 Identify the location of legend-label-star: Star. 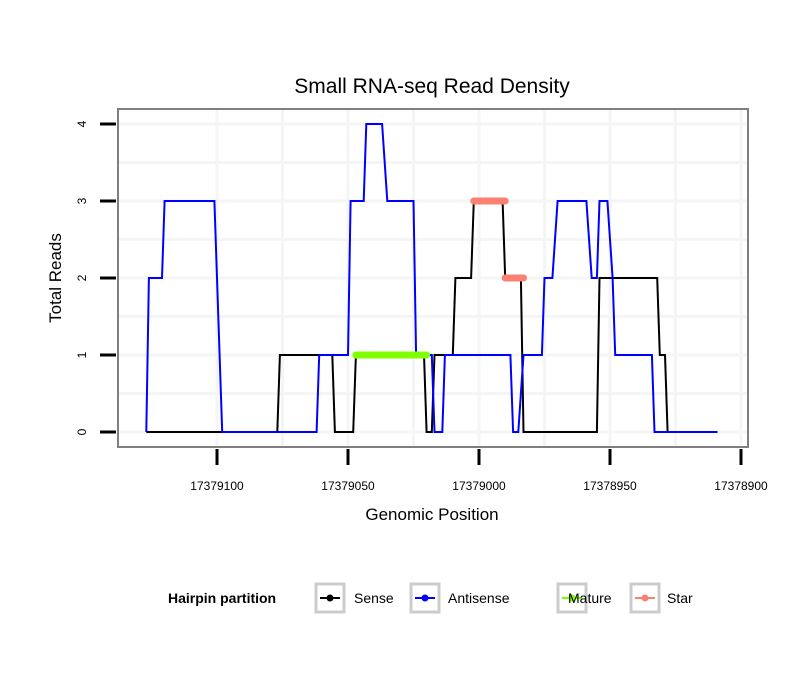
(680, 598).